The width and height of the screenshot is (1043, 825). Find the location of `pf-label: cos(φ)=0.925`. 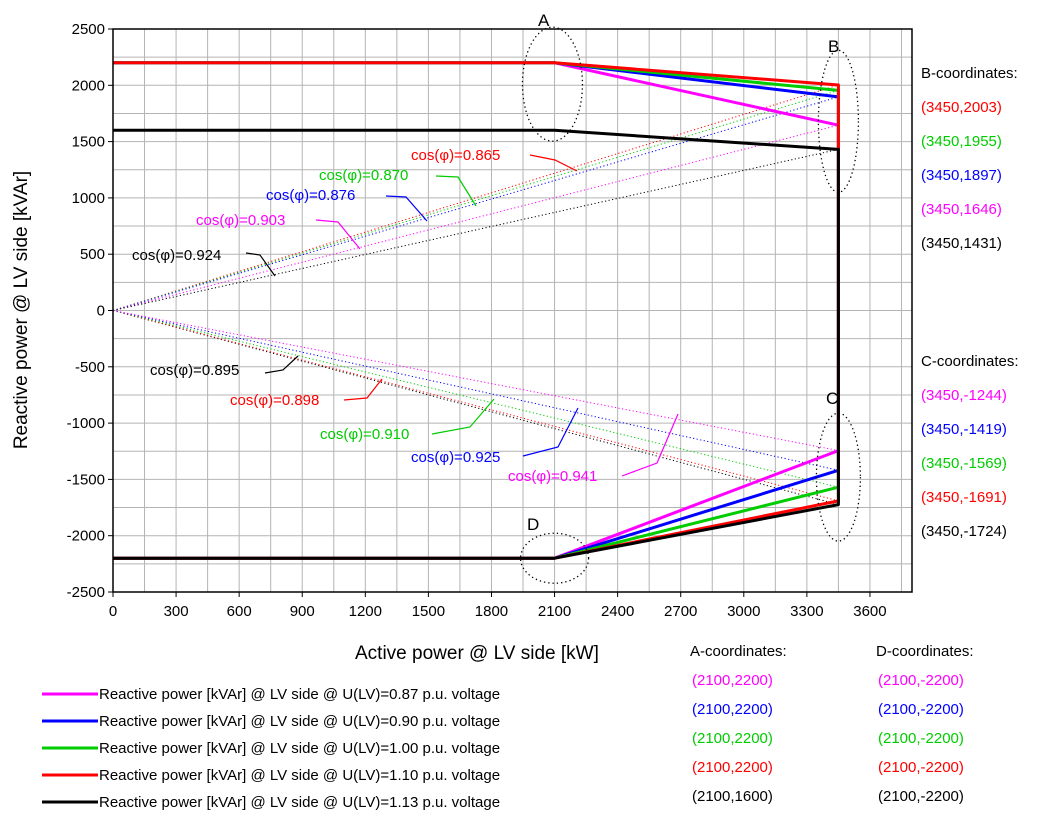

pf-label: cos(φ)=0.925 is located at coordinates (455, 457).